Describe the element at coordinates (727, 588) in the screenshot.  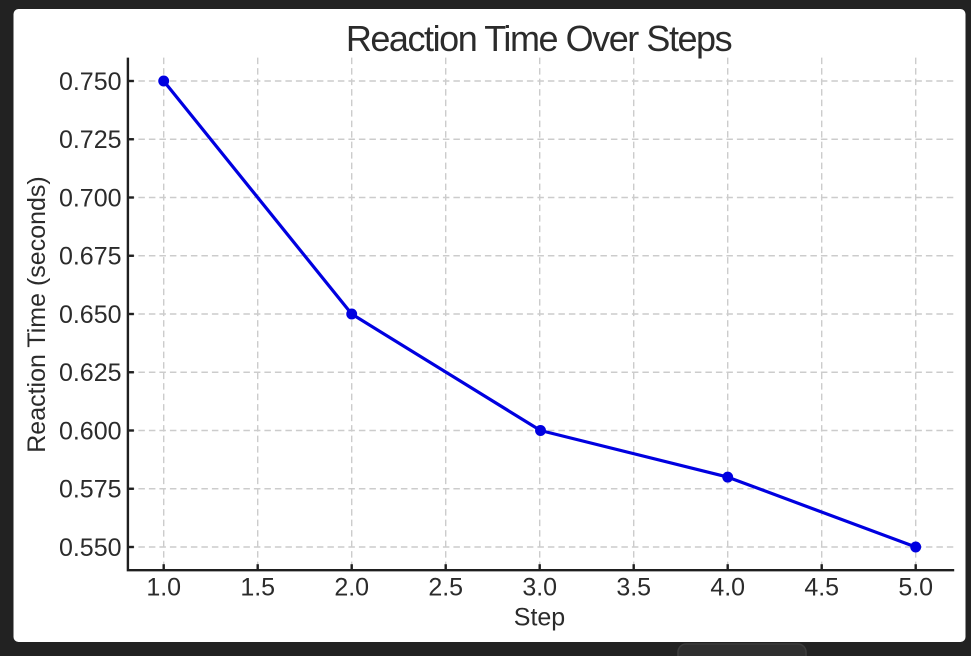
I see `svg-text: 4.0` at that location.